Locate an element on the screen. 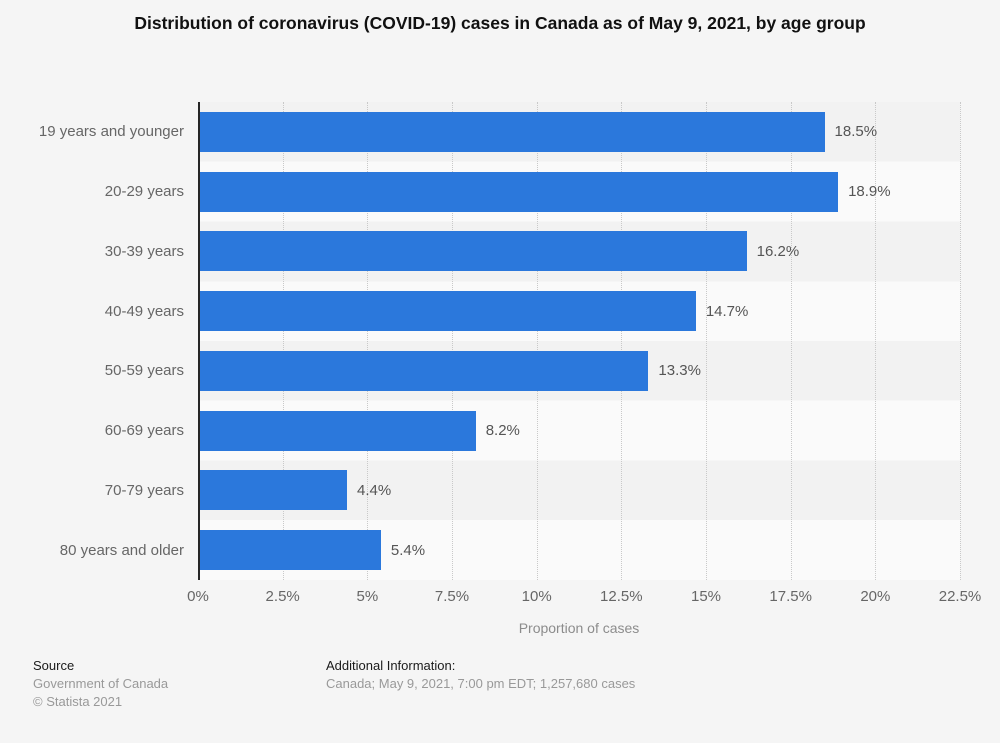  category-label: 20-29 years is located at coordinates (144, 192).